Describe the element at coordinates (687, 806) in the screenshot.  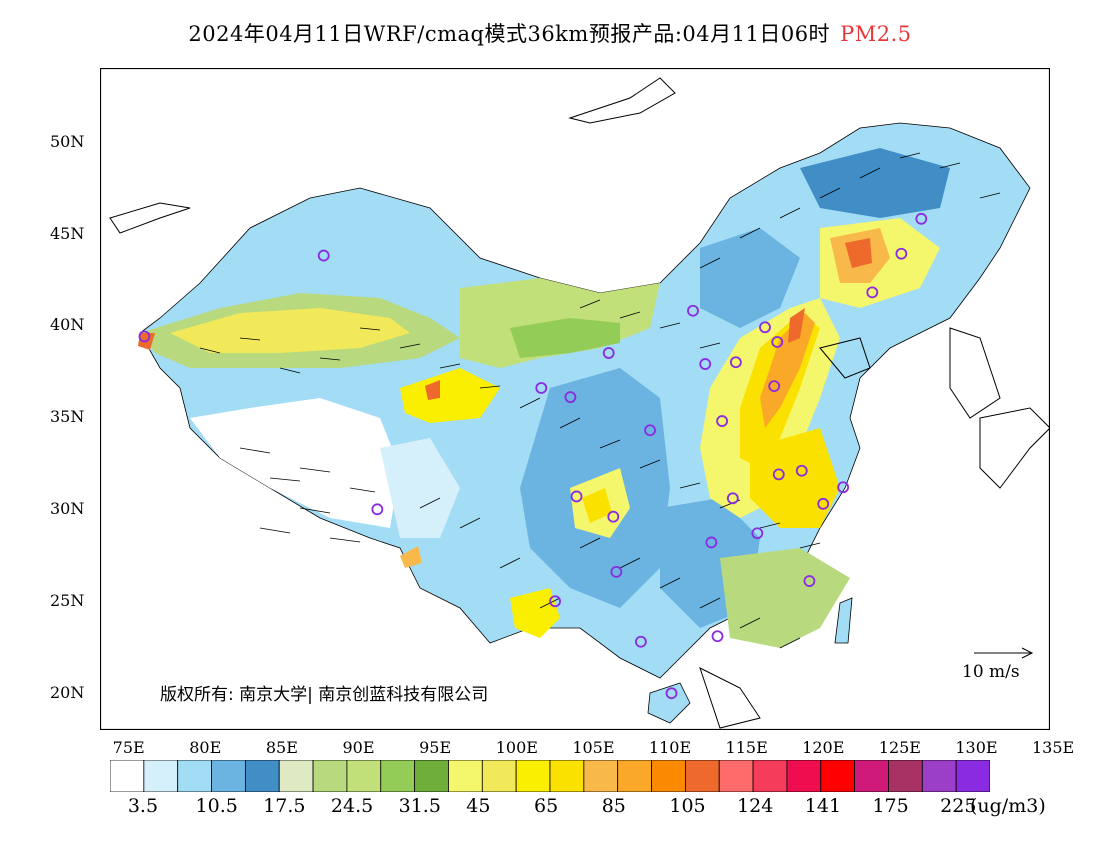
I see `colorbar-label: 105` at that location.